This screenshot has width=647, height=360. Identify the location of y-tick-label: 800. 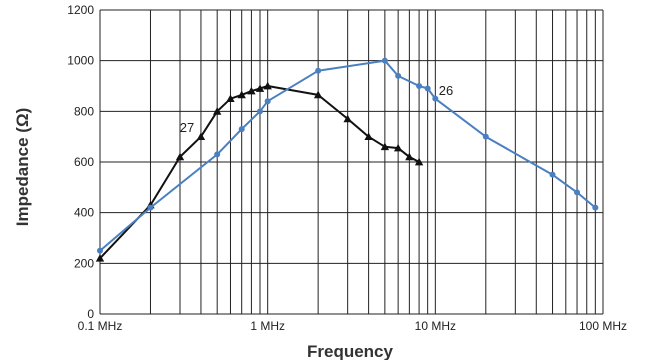
(84, 111).